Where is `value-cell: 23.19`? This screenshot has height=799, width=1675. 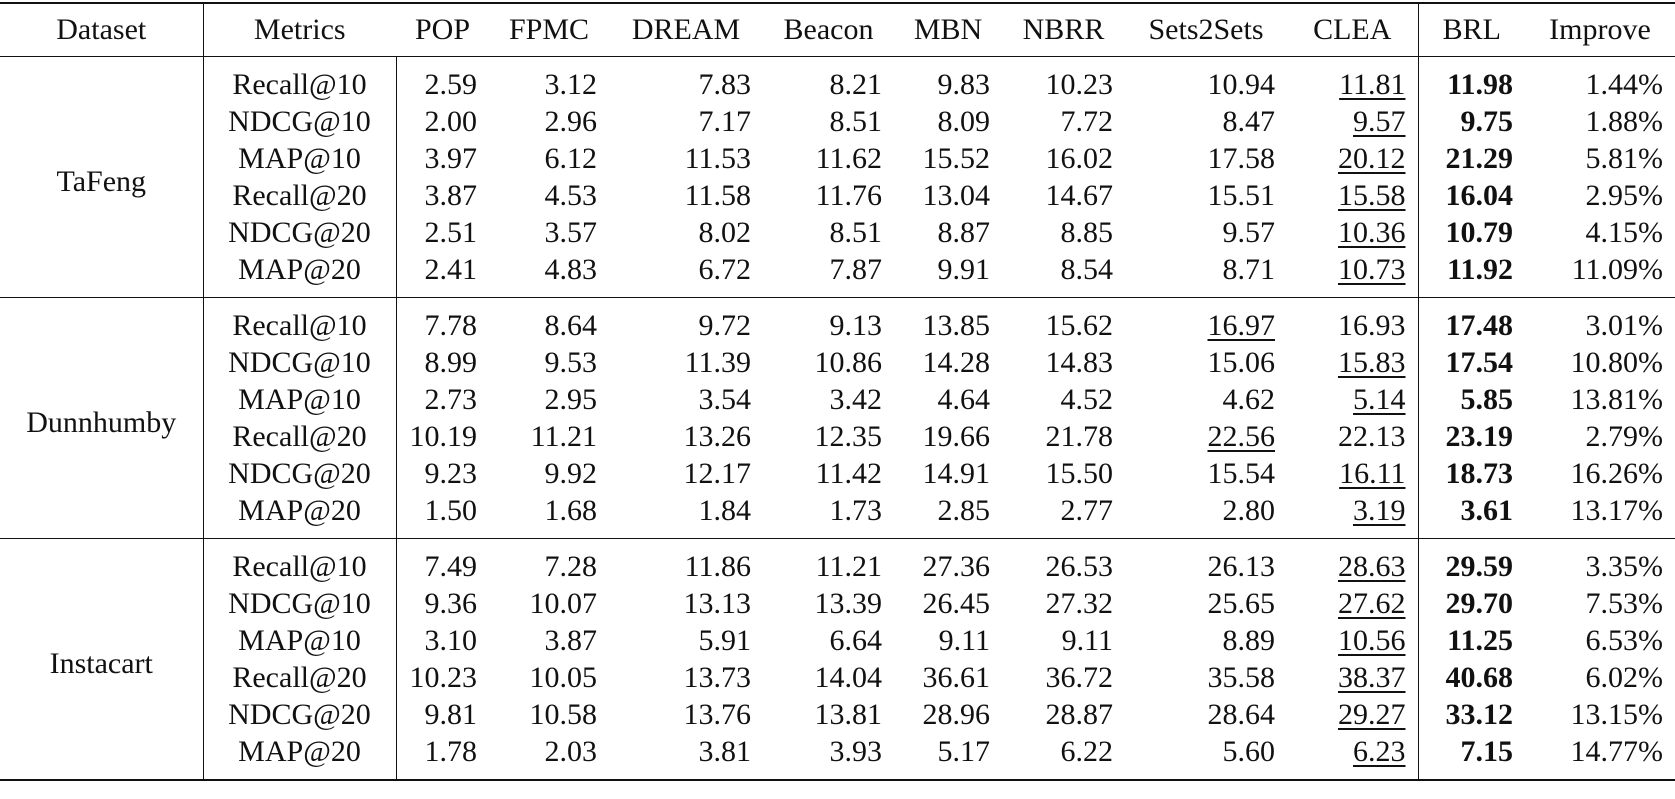 value-cell: 23.19 is located at coordinates (1471, 436).